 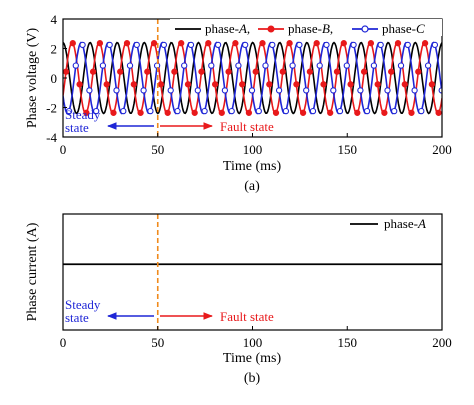 What do you see at coordinates (157, 342) in the screenshot?
I see `x-tick-label-b: 50` at bounding box center [157, 342].